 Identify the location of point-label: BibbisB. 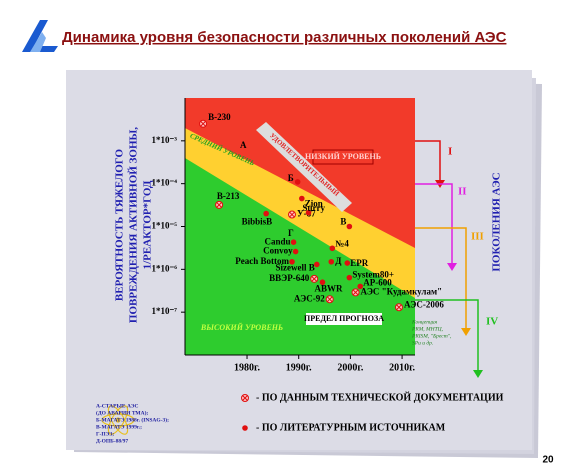
(257, 222).